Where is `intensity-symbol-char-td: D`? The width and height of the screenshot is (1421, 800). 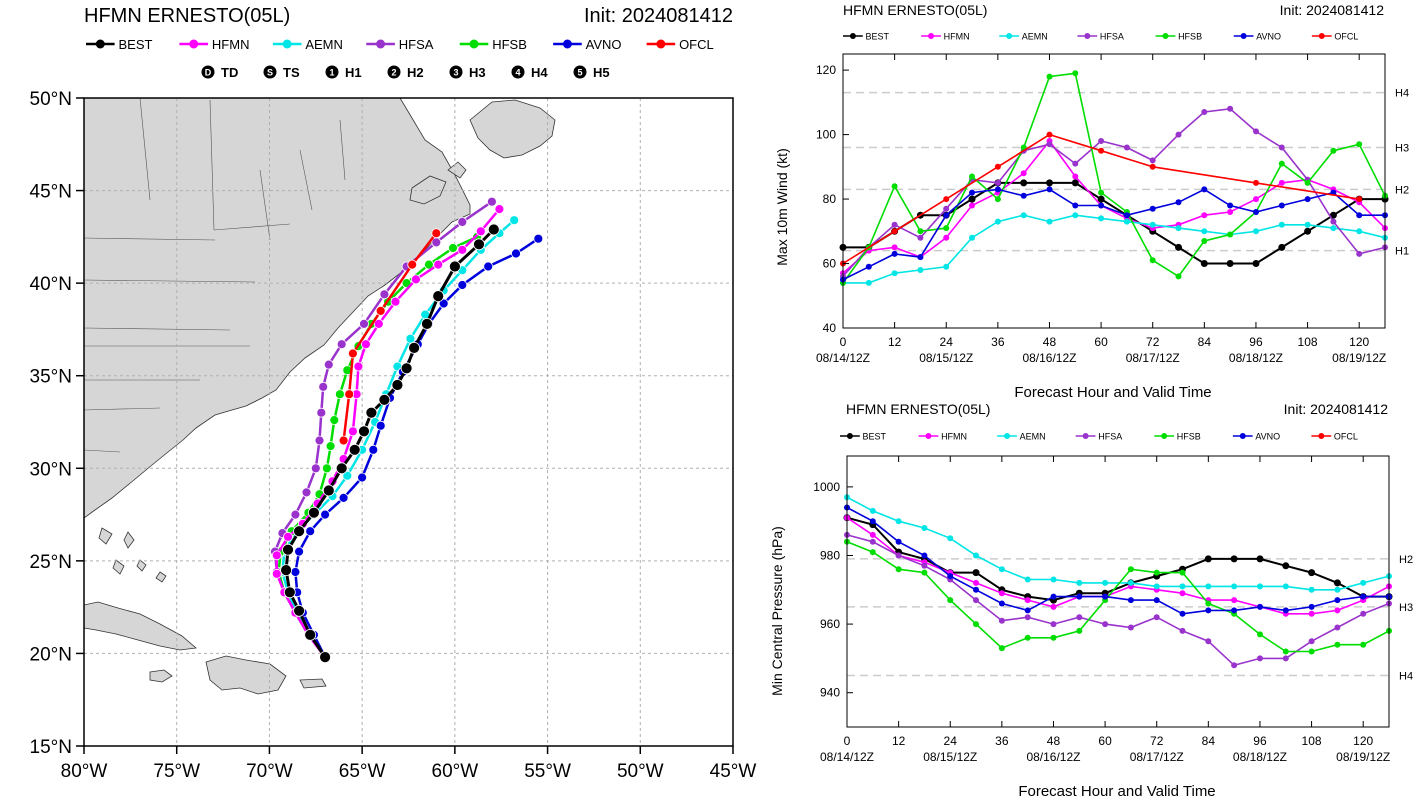 intensity-symbol-char-td: D is located at coordinates (208, 73).